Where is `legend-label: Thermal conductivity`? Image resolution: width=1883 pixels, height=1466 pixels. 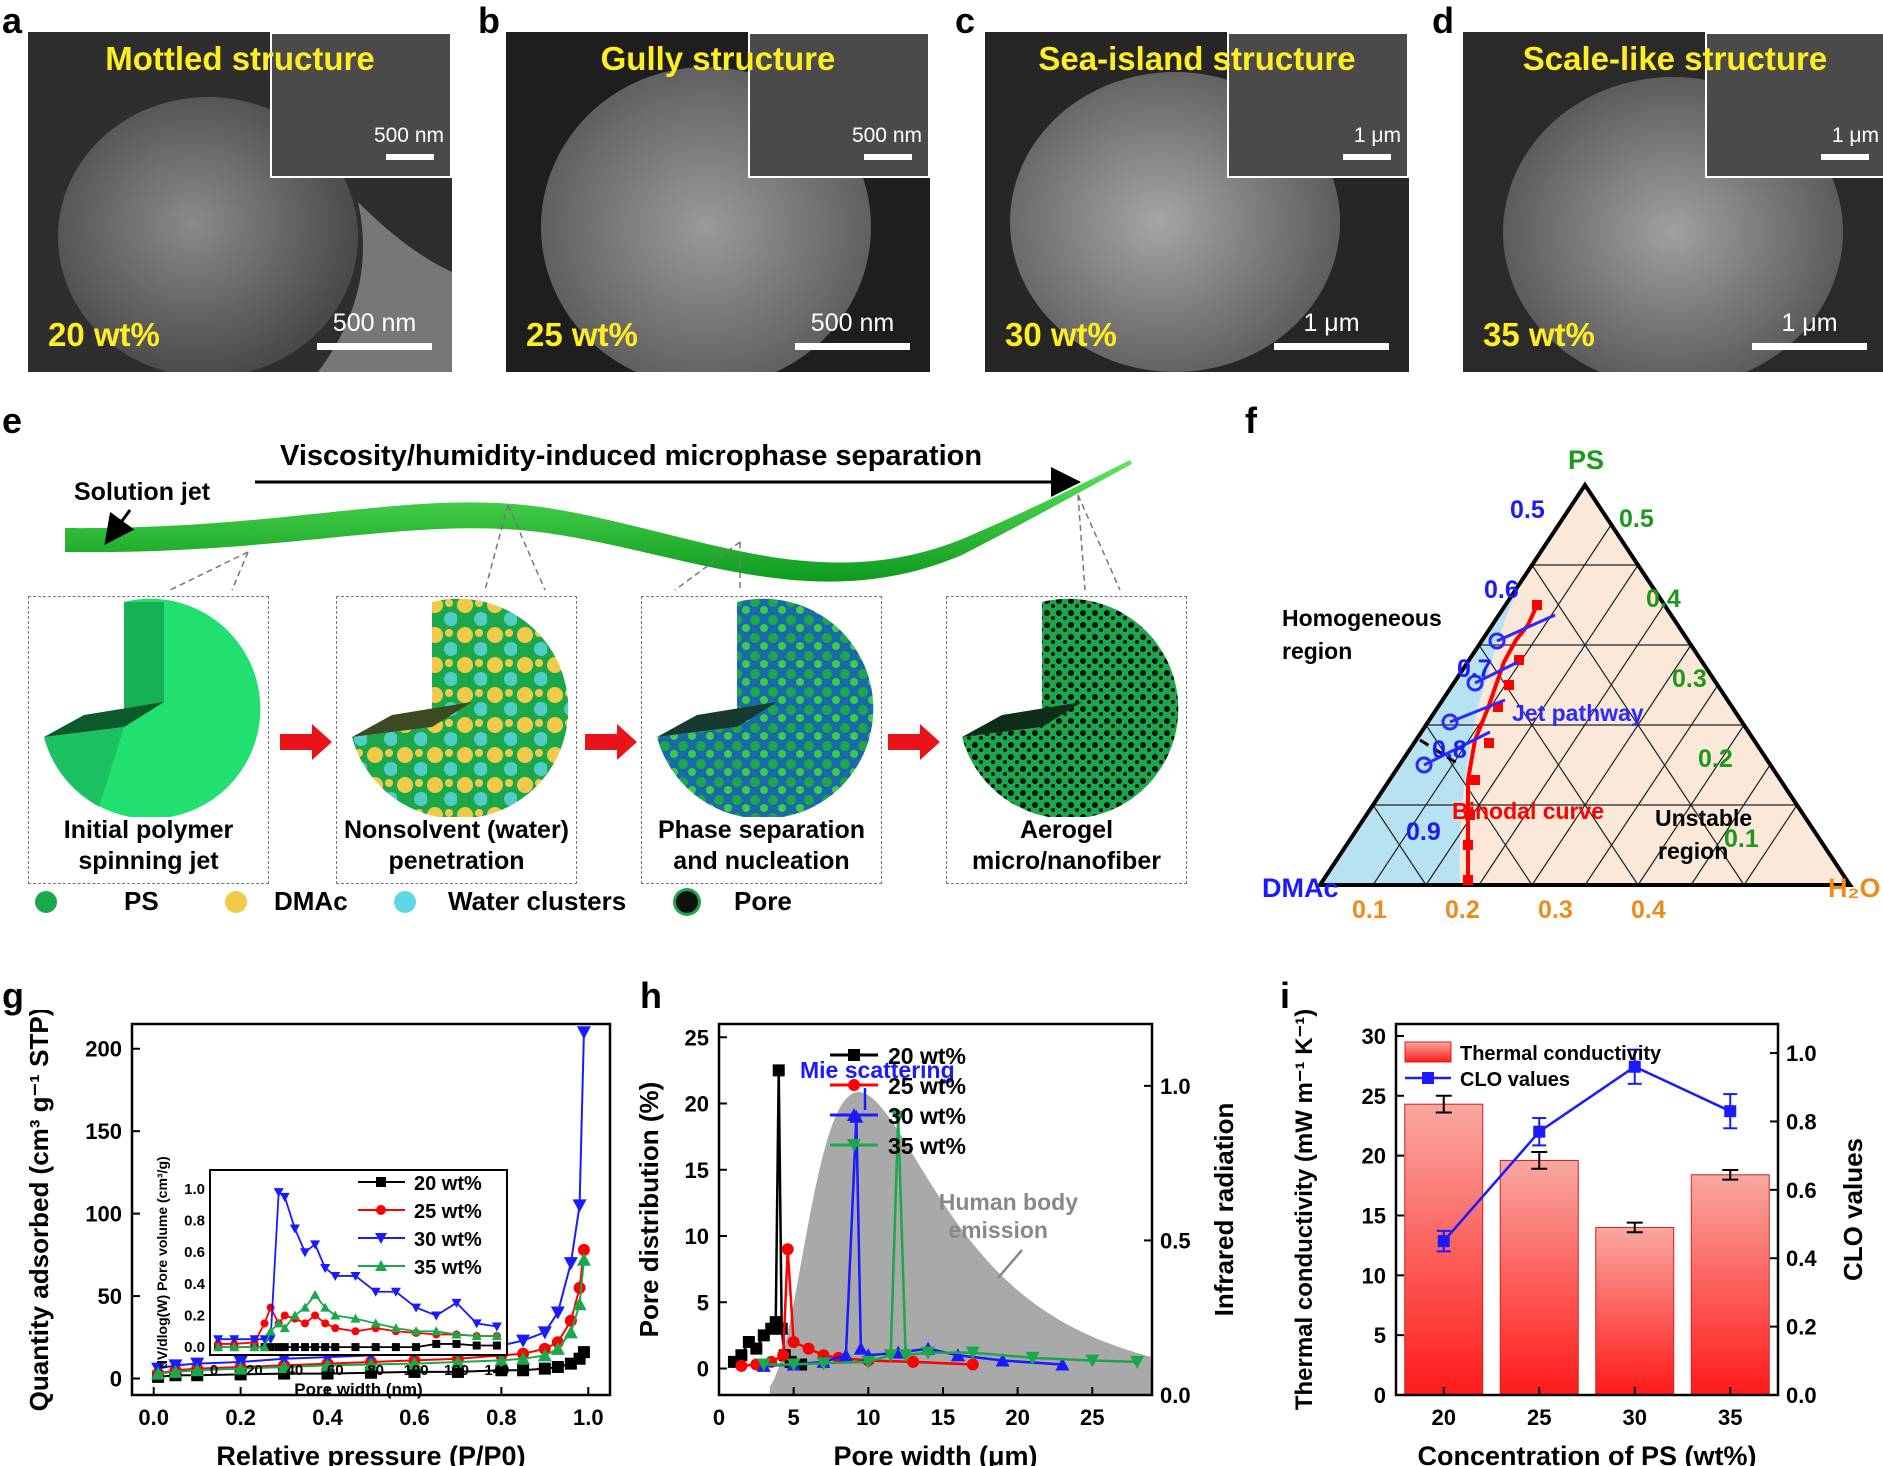 legend-label: Thermal conductivity is located at coordinates (1561, 1054).